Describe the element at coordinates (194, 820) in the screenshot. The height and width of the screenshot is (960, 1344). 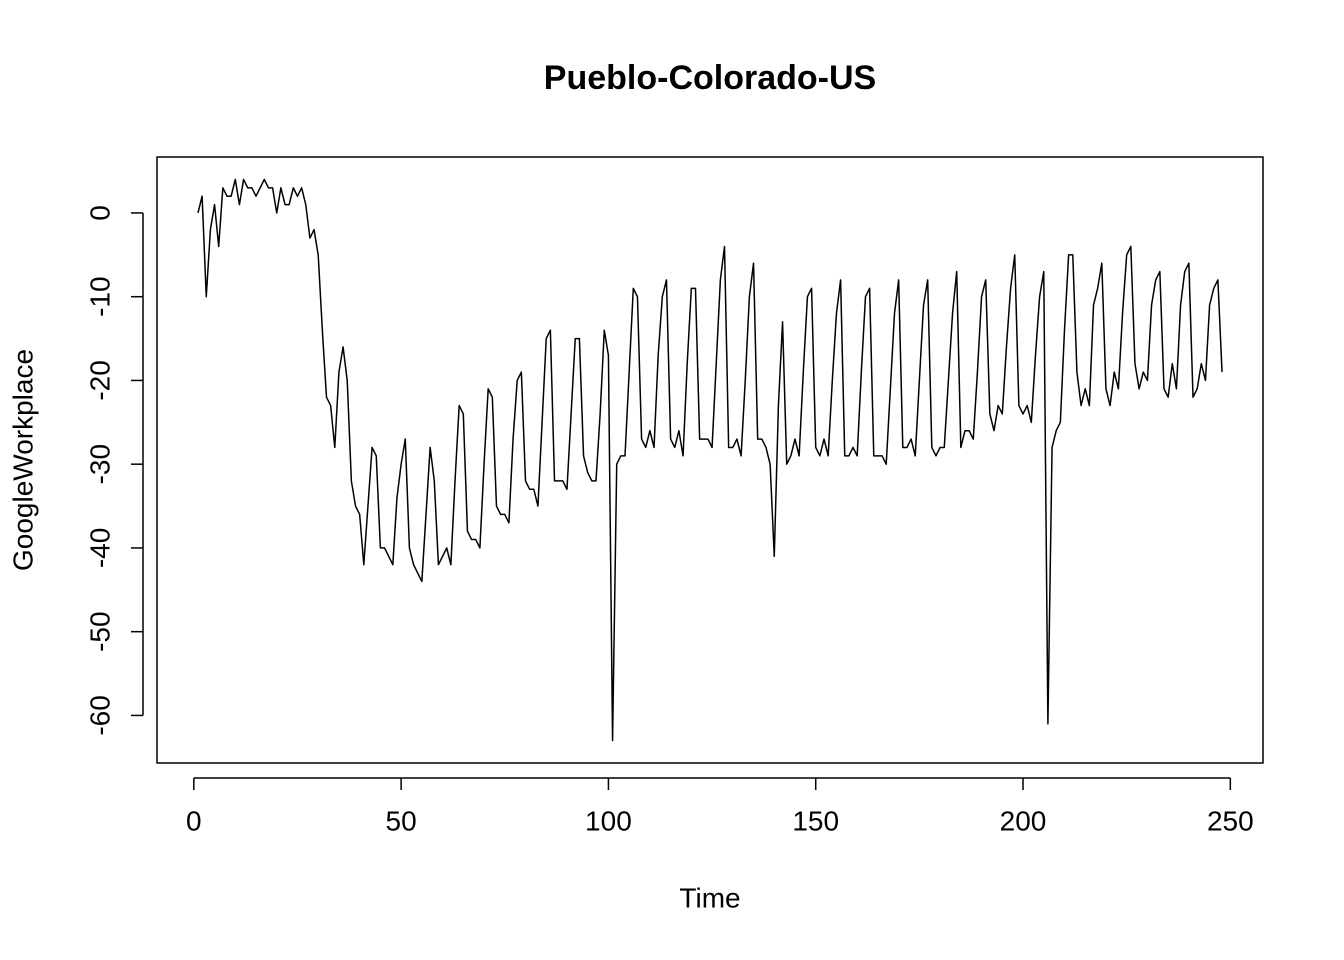
I see `x-tick-label: 0` at that location.